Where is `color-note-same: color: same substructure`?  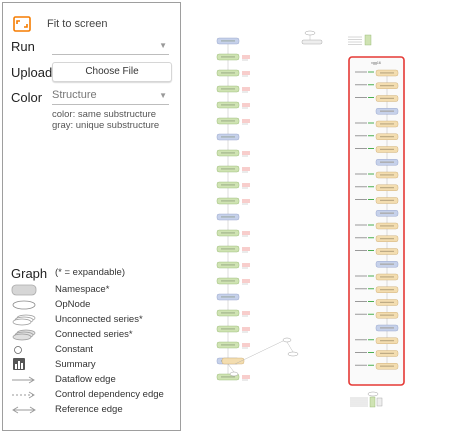 color-note-same: color: same substructure is located at coordinates (104, 114).